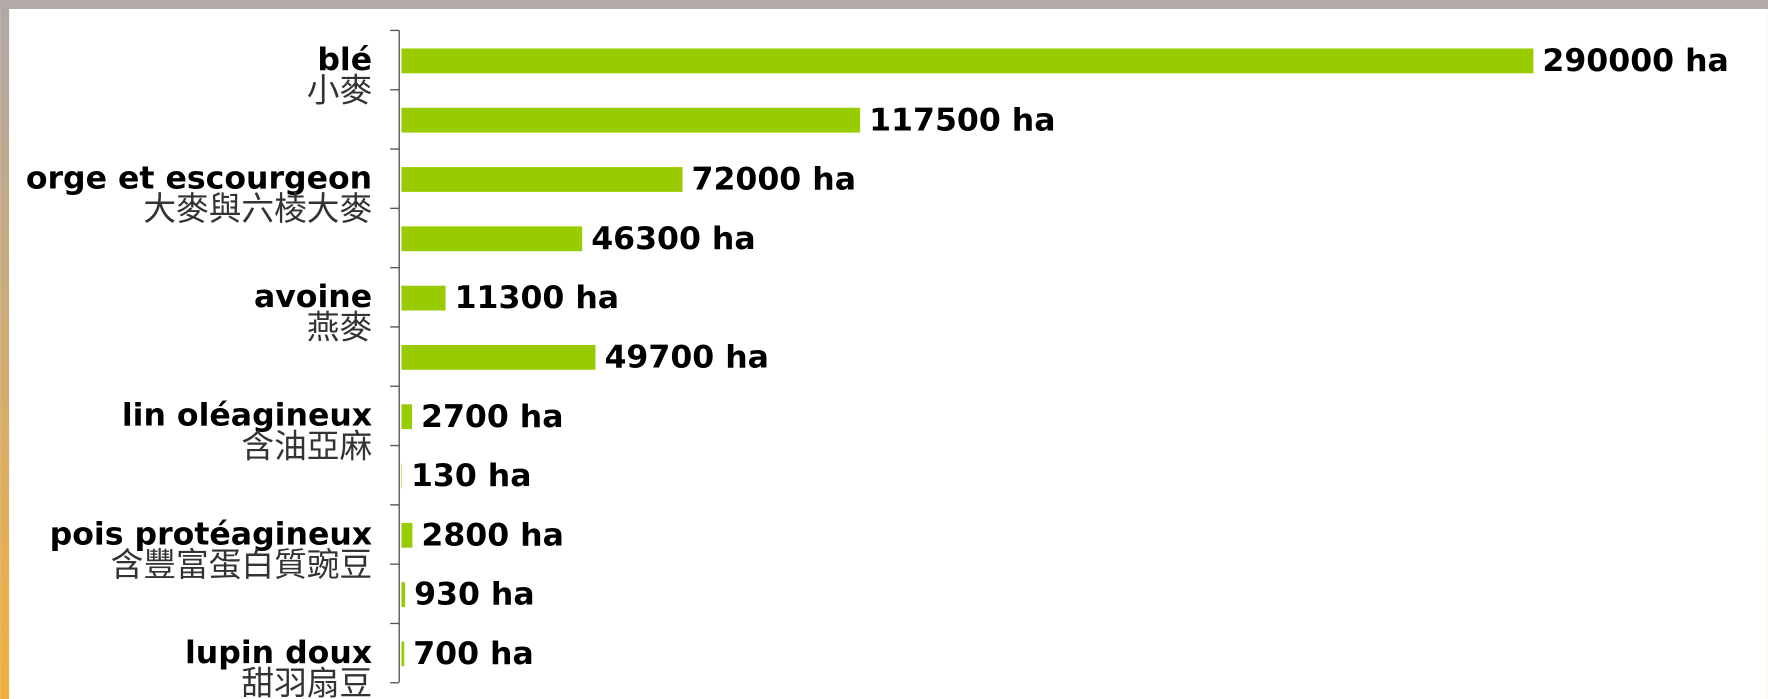 The height and width of the screenshot is (699, 1768). I want to click on value-label: 290000 ha, so click(1635, 61).